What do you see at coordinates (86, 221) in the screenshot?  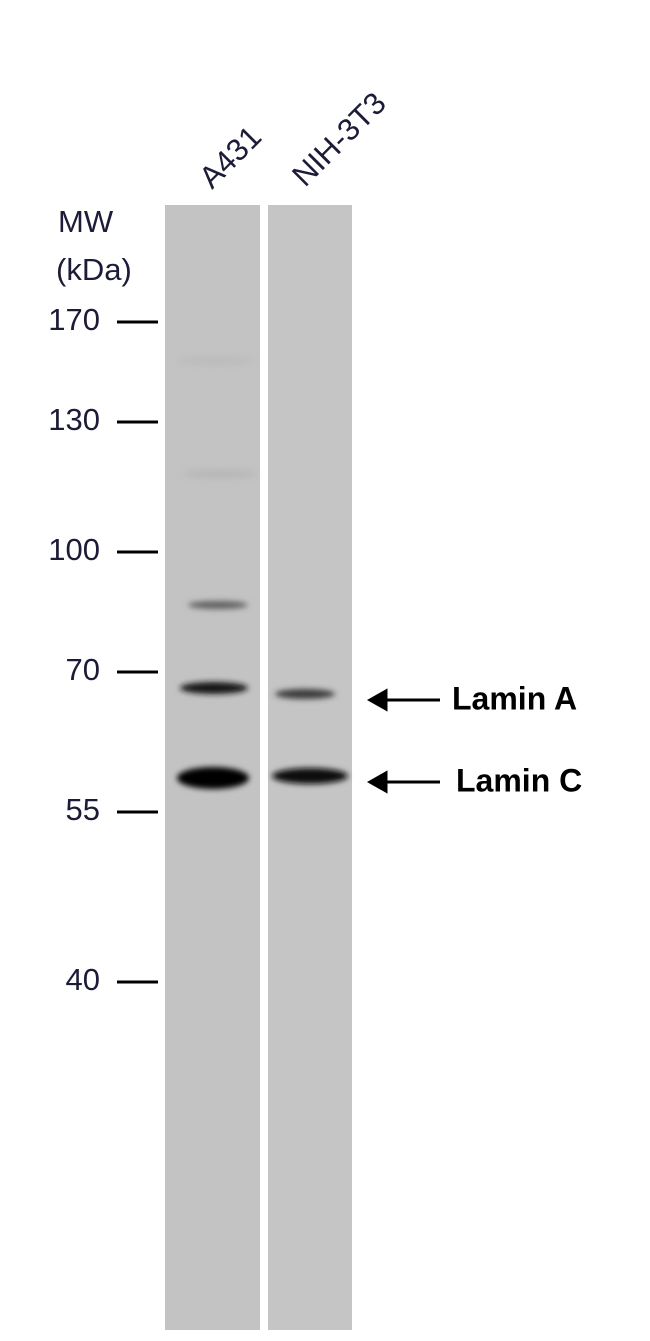 I see `mw-label: MW` at bounding box center [86, 221].